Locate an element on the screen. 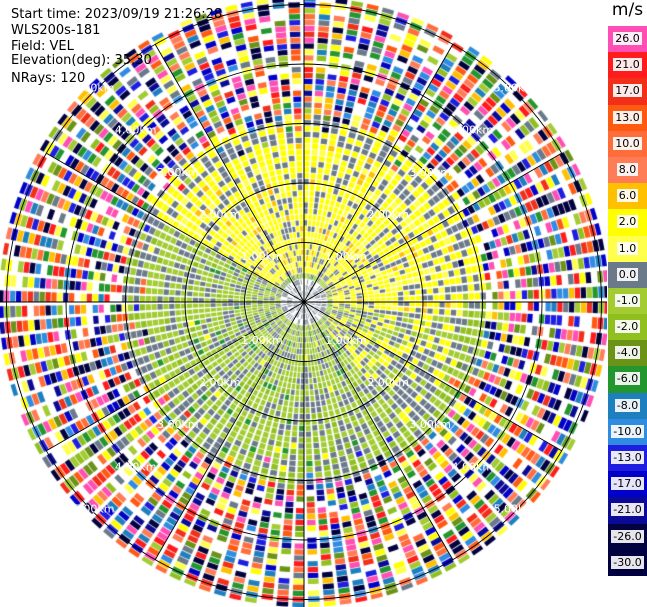 The height and width of the screenshot is (607, 647). colorbar-level: 6.0 is located at coordinates (627, 196).